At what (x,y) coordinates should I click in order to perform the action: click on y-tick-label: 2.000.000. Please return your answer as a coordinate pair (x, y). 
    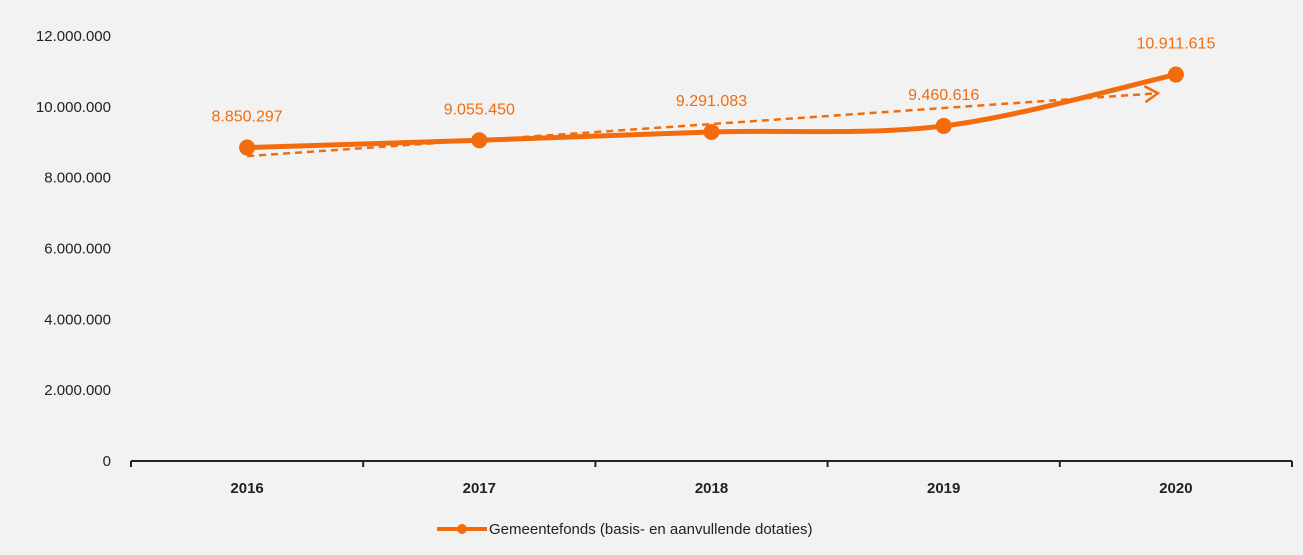
    Looking at the image, I should click on (77, 390).